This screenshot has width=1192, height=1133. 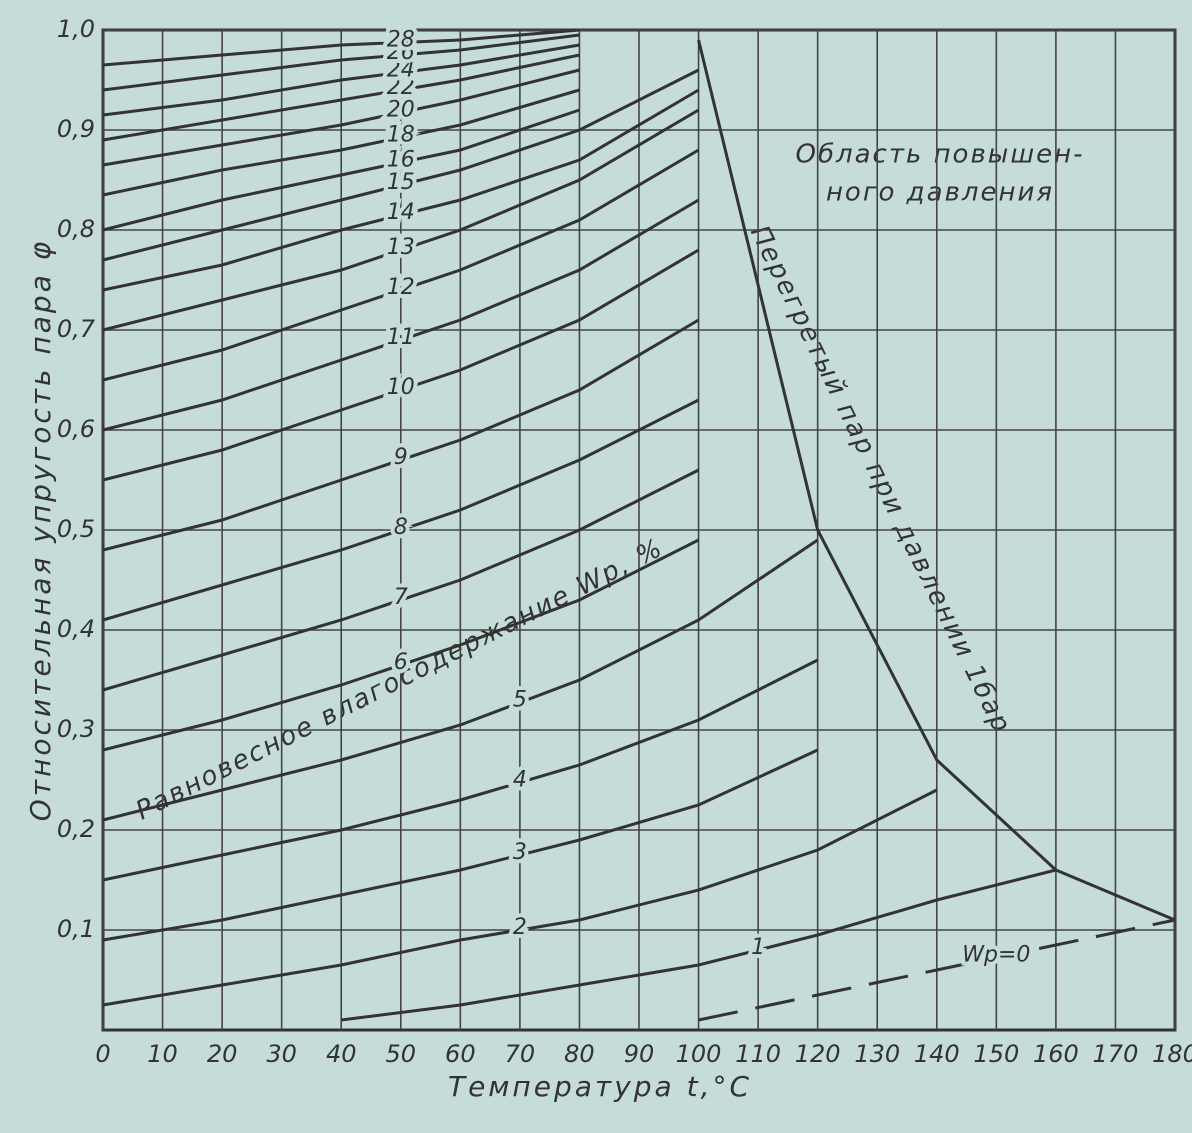 What do you see at coordinates (401, 597) in the screenshot?
I see `series-label: 7` at bounding box center [401, 597].